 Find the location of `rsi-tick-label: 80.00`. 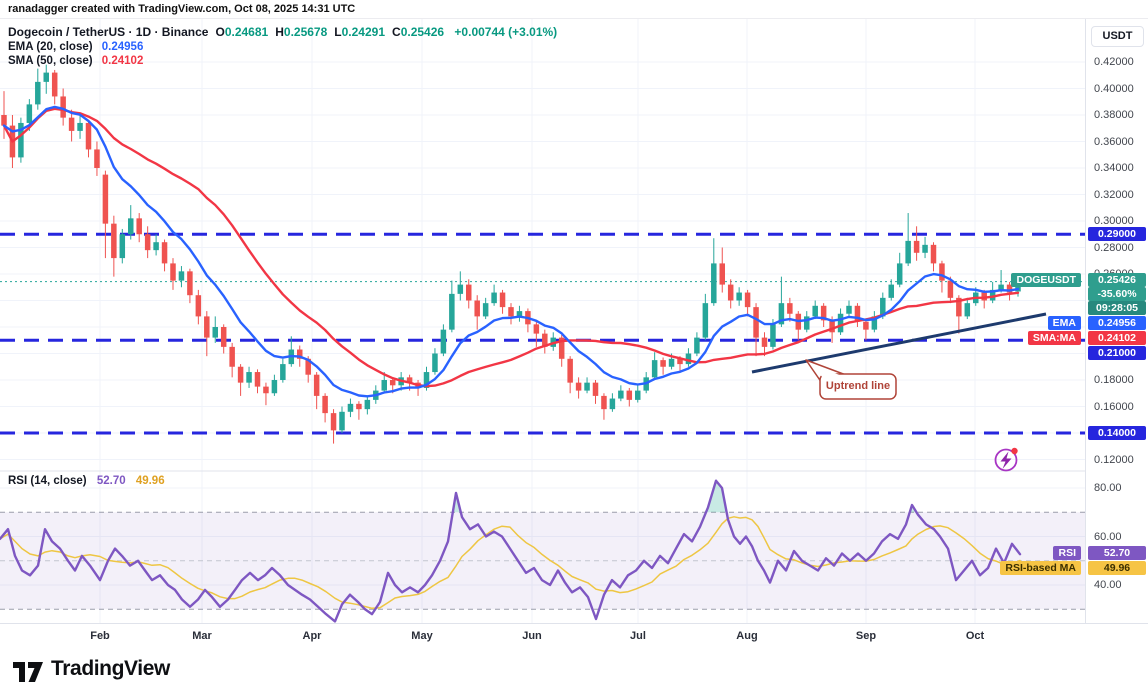

rsi-tick-label: 80.00 is located at coordinates (1108, 488).